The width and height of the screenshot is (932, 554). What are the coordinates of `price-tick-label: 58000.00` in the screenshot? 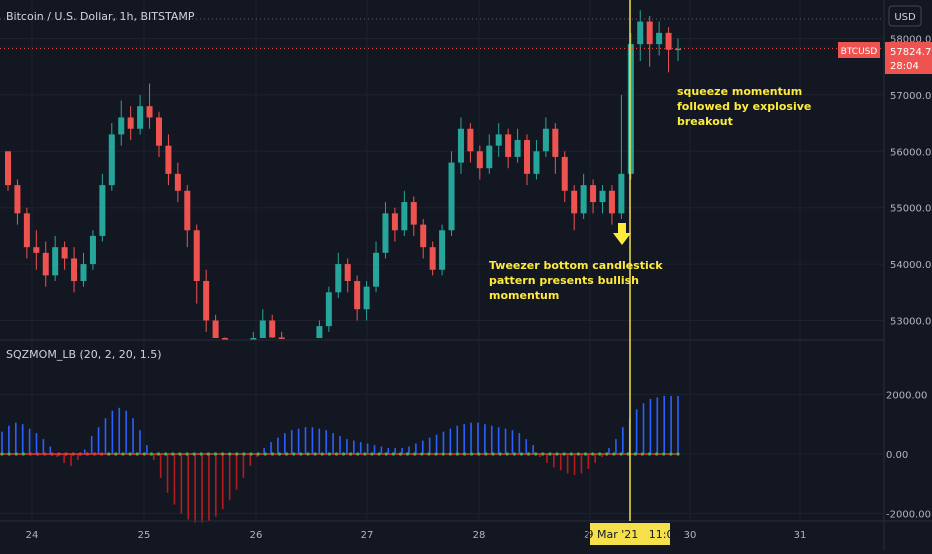 It's located at (911, 40).